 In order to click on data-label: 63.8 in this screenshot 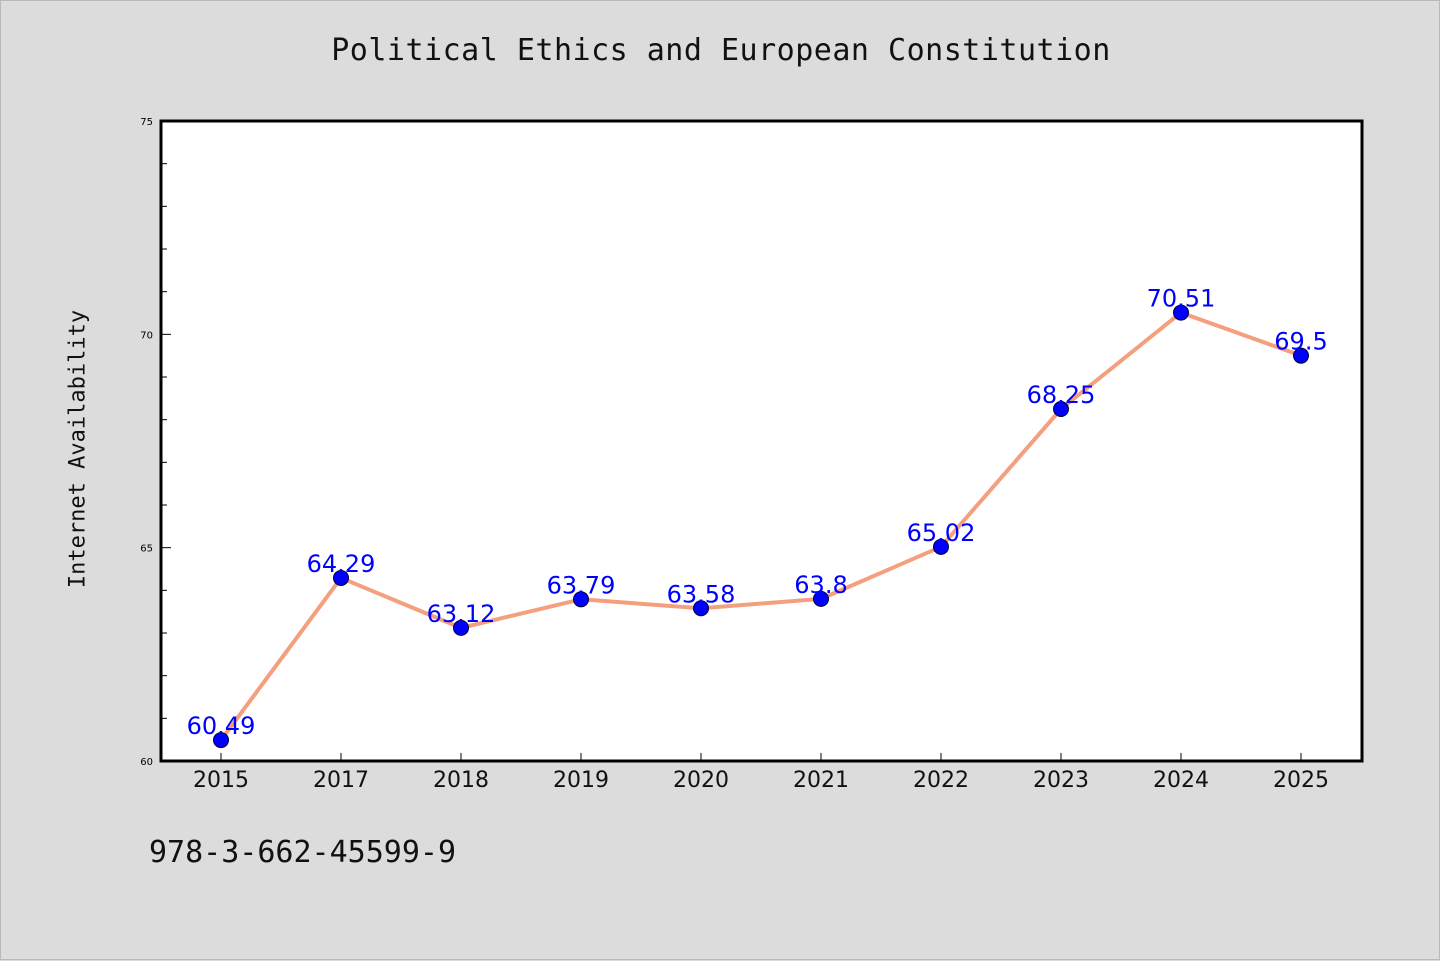, I will do `click(820, 585)`.